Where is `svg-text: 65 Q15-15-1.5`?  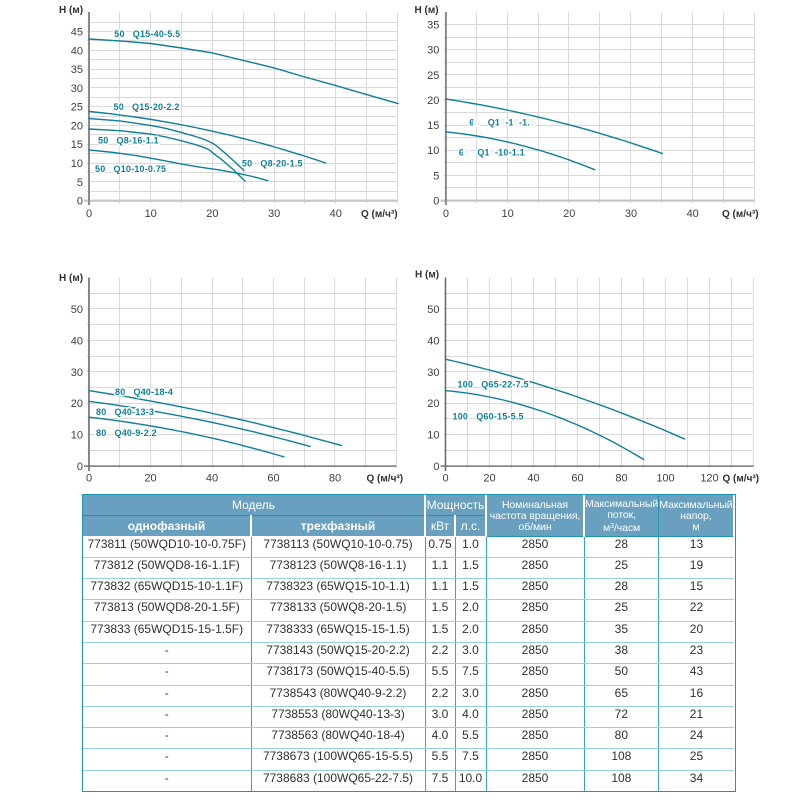
svg-text: 65 Q15-15-1.5 is located at coordinates (502, 123).